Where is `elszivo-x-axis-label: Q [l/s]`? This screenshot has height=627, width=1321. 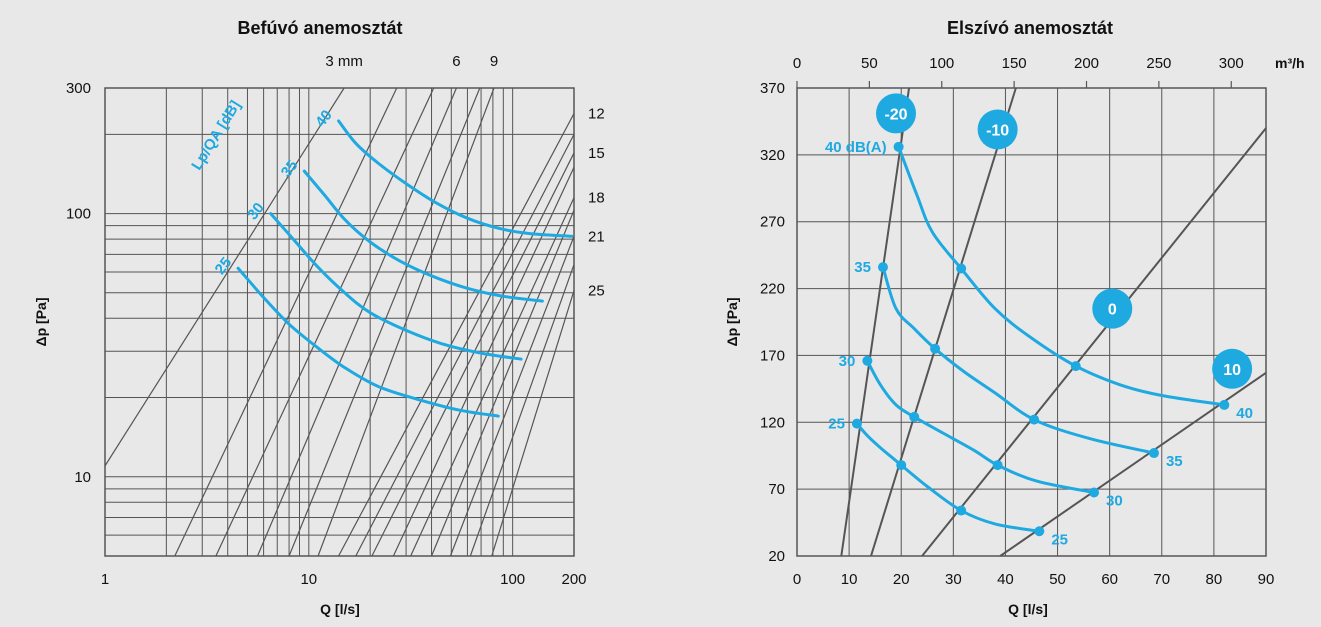 elszivo-x-axis-label: Q [l/s] is located at coordinates (1028, 609).